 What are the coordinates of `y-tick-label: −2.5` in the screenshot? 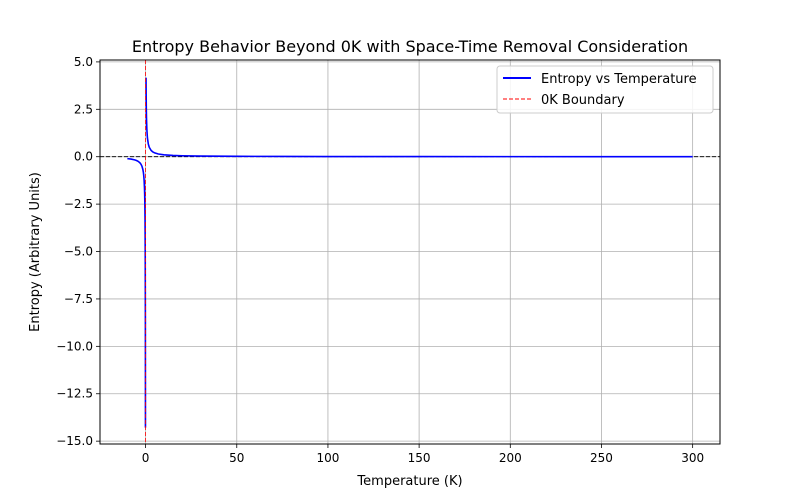 It's located at (78, 204).